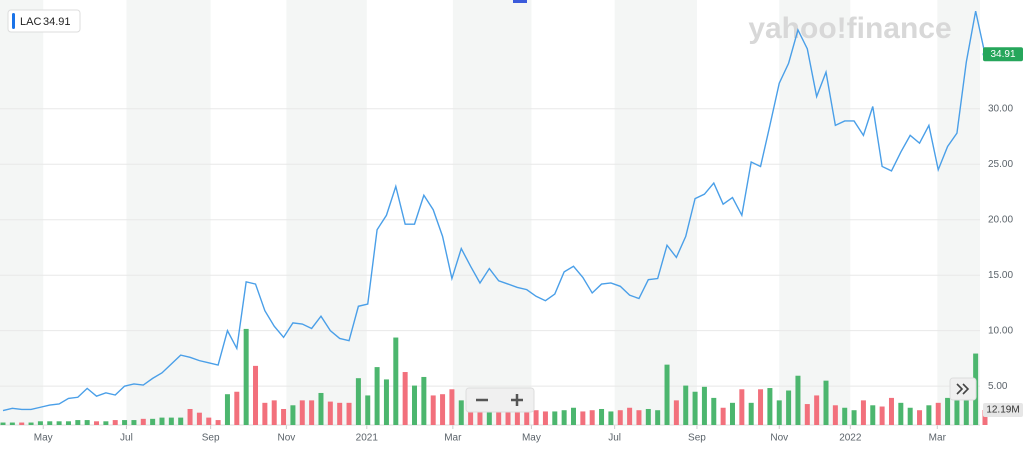 This screenshot has width=1024, height=453. I want to click on legend-swatch, so click(13, 21).